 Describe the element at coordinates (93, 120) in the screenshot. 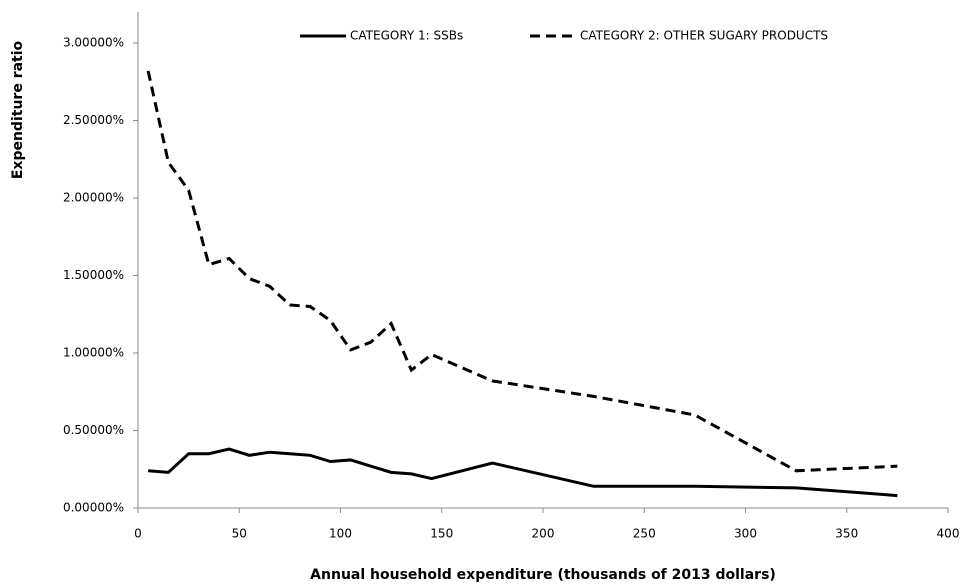

I see `y-tick-label: 2.50000%` at that location.